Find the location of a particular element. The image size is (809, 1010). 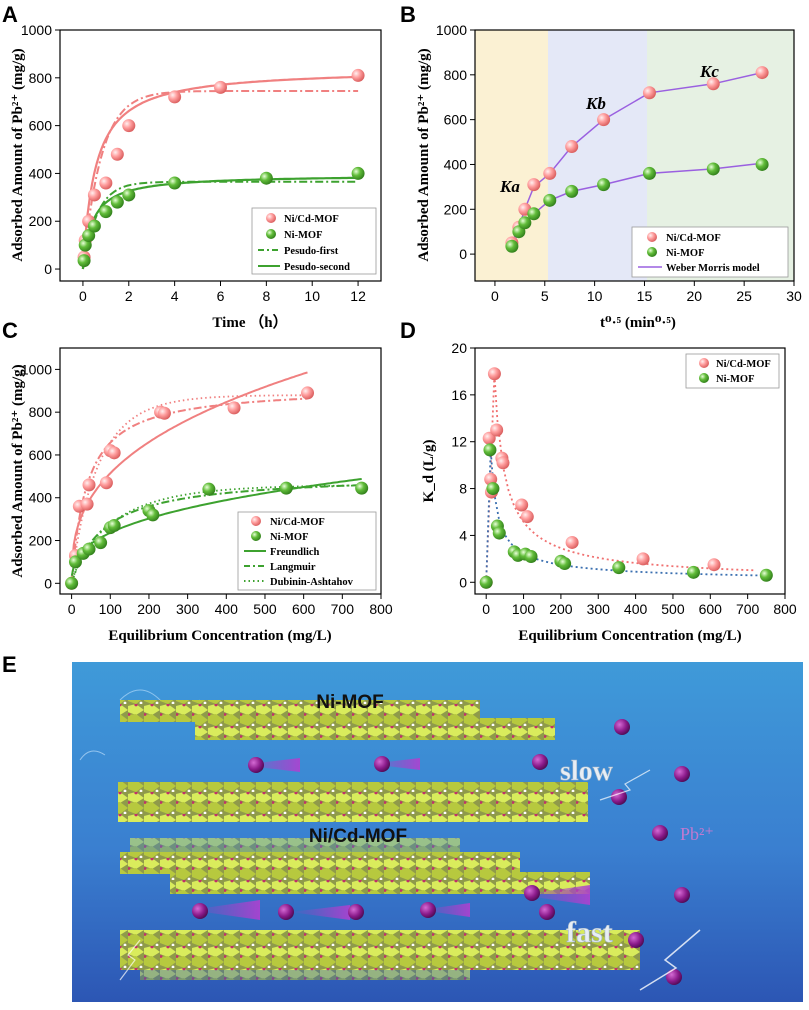

curve-langmuir-nicd is located at coordinates (189, 490).